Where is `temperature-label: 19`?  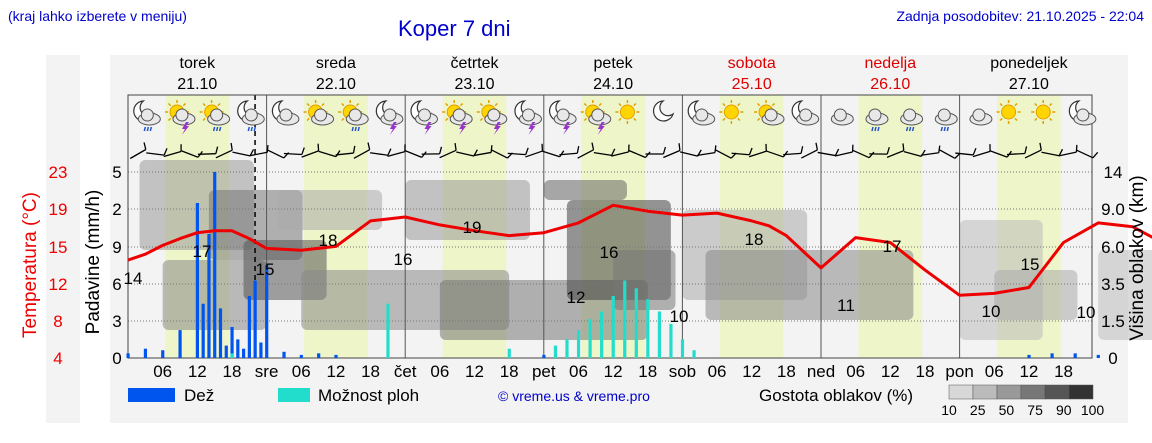 temperature-label: 19 is located at coordinates (472, 227).